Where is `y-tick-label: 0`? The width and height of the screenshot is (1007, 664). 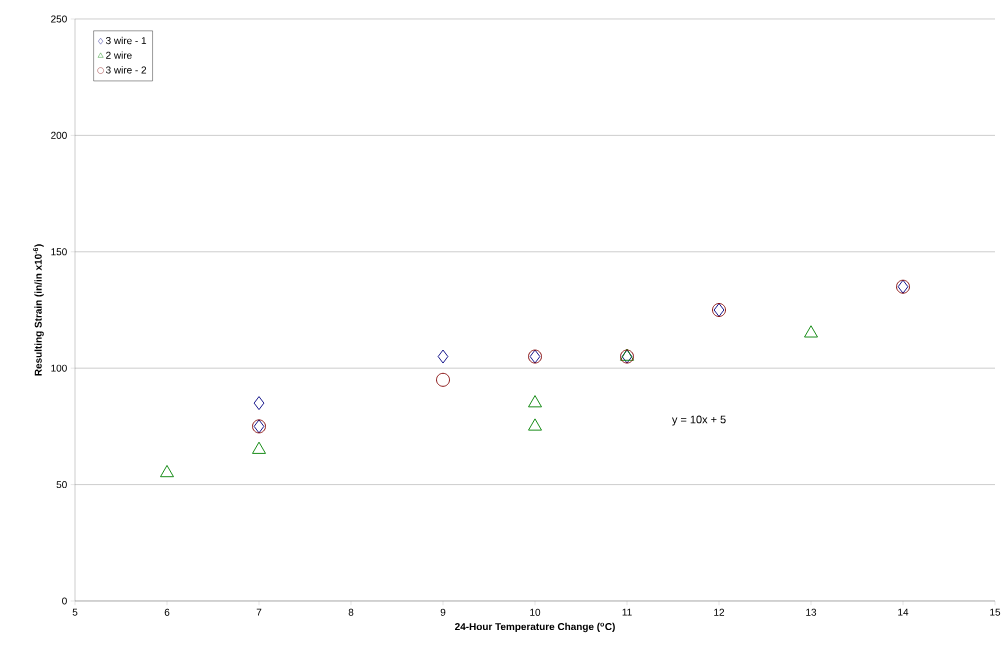 y-tick-label: 0 is located at coordinates (64, 601).